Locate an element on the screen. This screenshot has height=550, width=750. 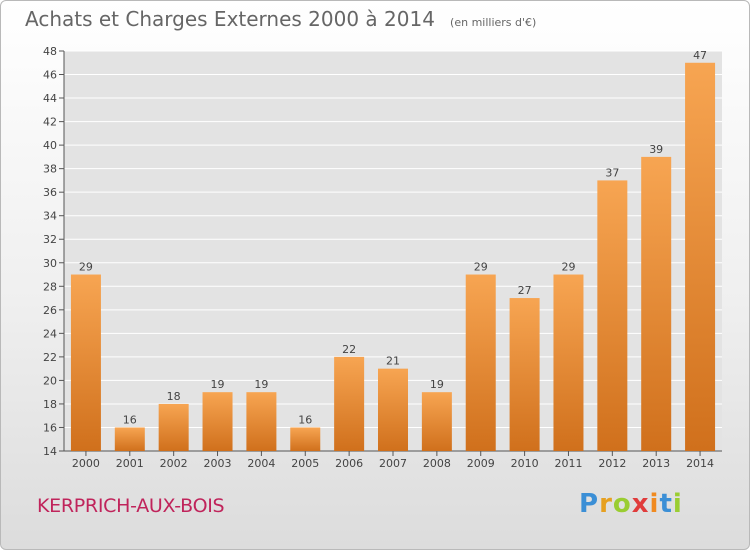
y-tick-label: 42 is located at coordinates (50, 122).